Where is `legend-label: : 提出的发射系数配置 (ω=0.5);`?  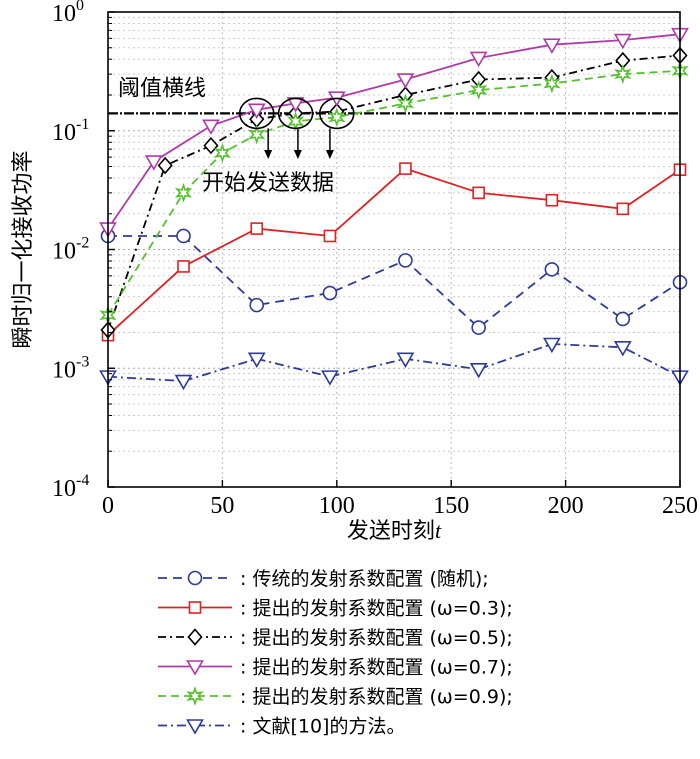
legend-label: : 提出的发射系数配置 (ω=0.5); is located at coordinates (376, 638).